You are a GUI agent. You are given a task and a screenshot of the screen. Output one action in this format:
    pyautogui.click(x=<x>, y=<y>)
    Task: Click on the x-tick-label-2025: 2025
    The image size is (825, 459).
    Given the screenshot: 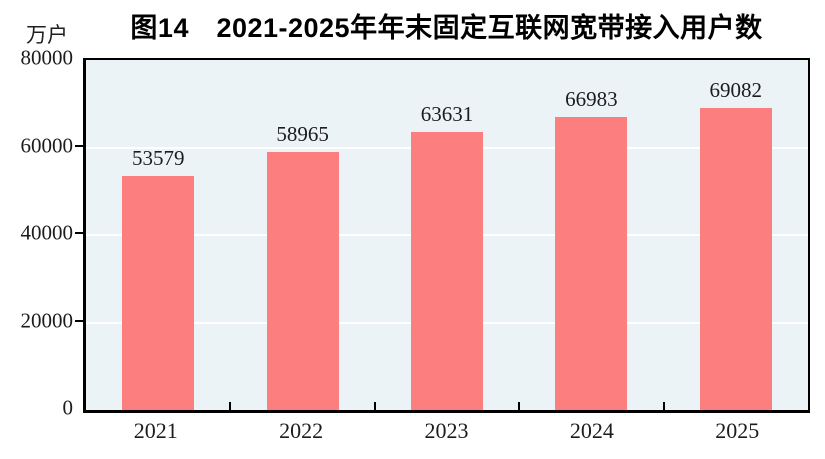 What is the action you would take?
    pyautogui.click(x=737, y=430)
    